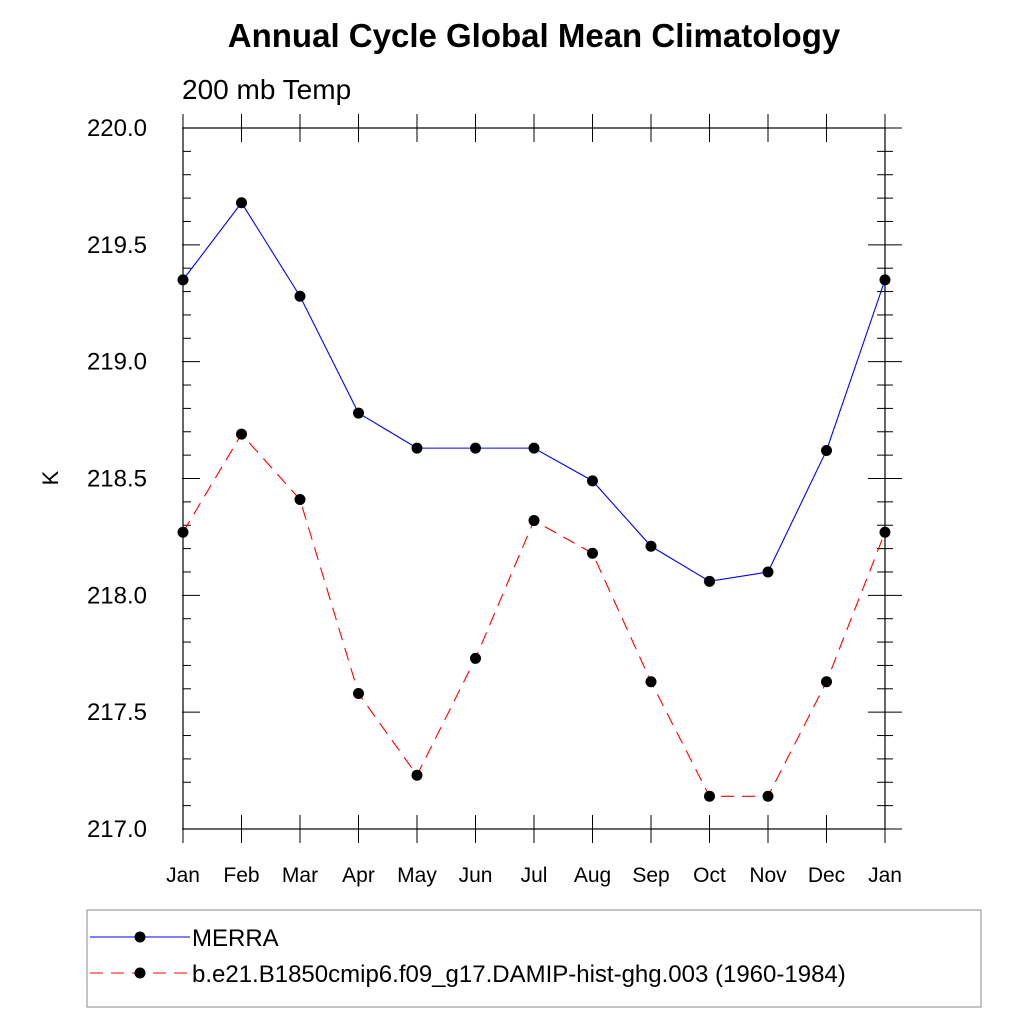 The image size is (1024, 1024). What do you see at coordinates (50, 477) in the screenshot?
I see `y-axis-label: K` at bounding box center [50, 477].